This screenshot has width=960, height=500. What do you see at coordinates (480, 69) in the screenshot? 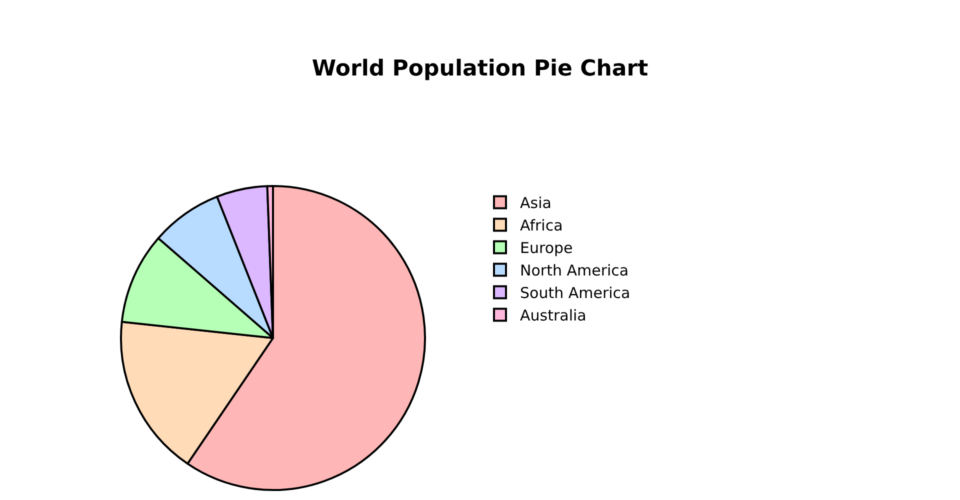
I see `chart-title: World Population Pie Chart` at bounding box center [480, 69].